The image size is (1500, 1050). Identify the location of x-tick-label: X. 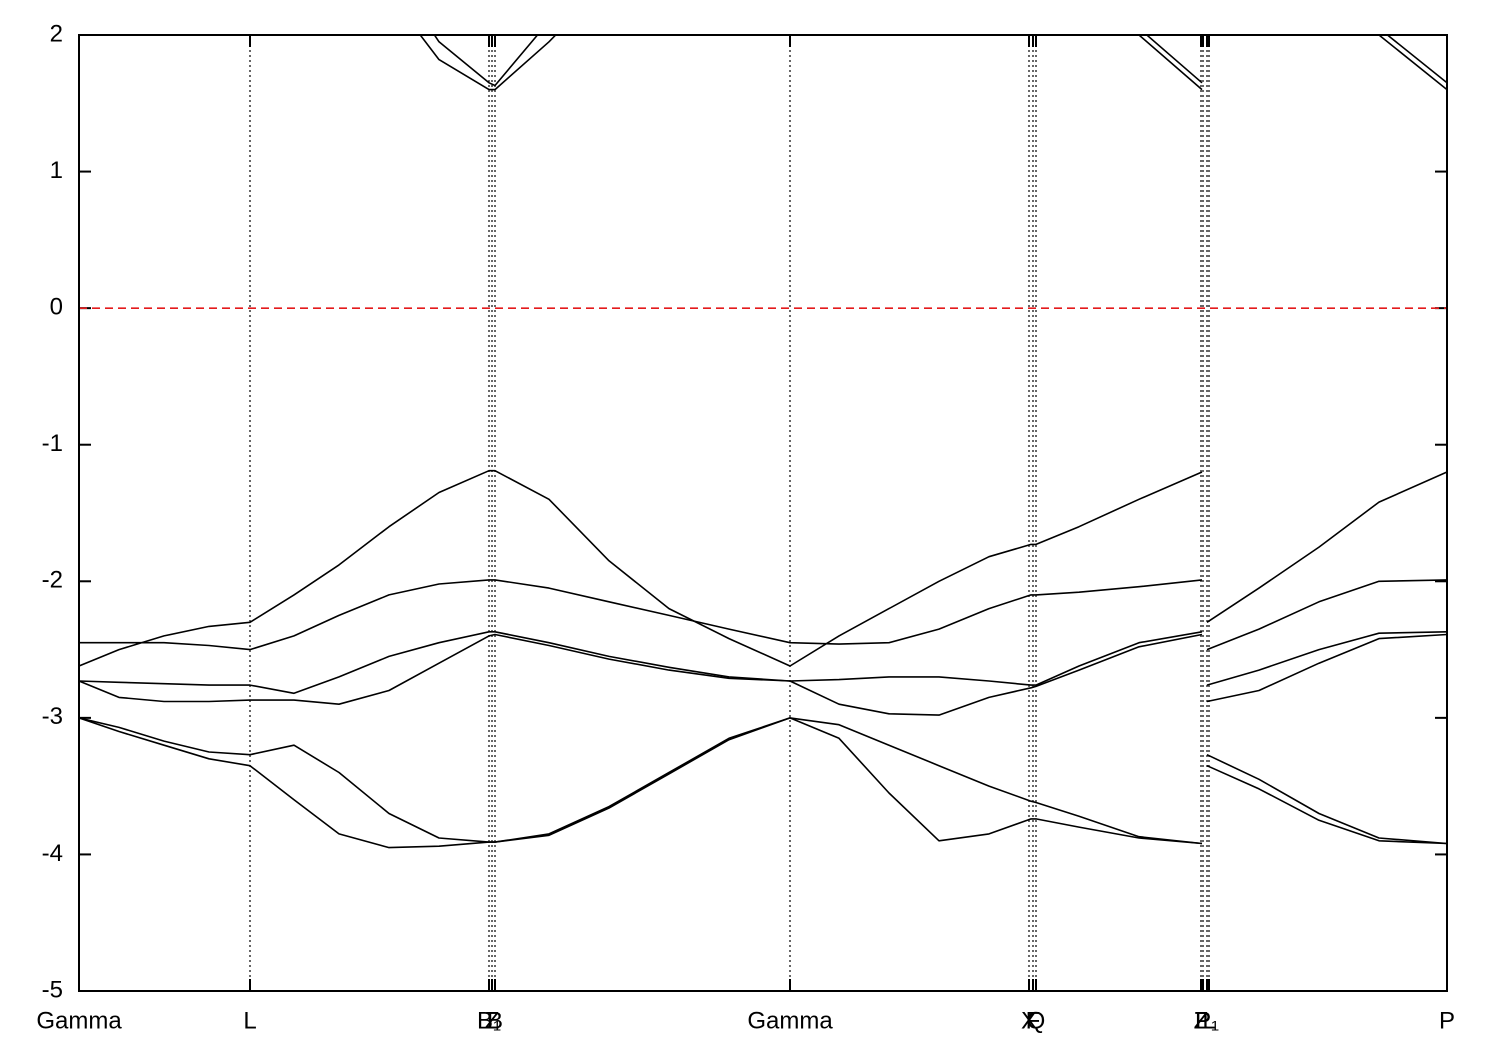
(1029, 1020).